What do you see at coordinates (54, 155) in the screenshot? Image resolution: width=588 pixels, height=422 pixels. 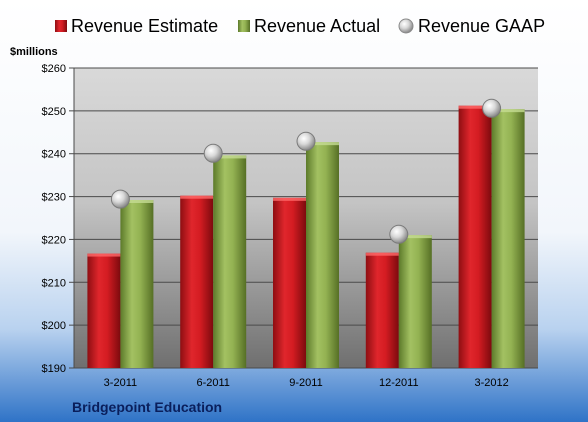 I see `y-tick-label: $240` at bounding box center [54, 155].